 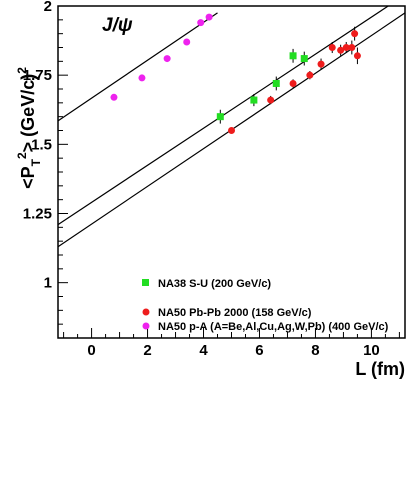 I want to click on y-axis-label: <PT2> (GeV/c)2, so click(x=29, y=128).